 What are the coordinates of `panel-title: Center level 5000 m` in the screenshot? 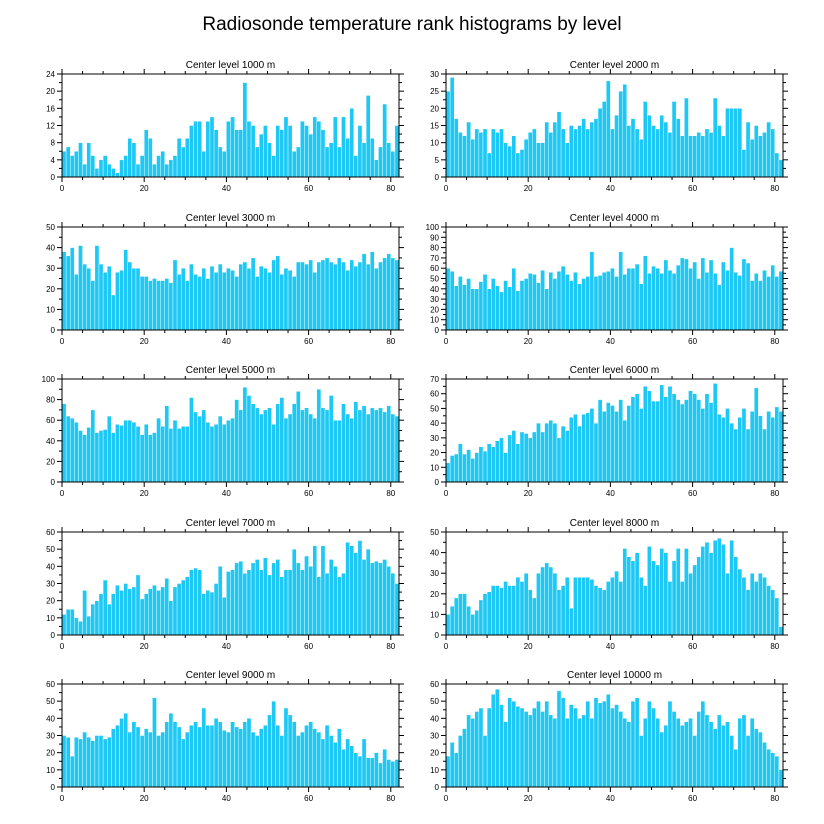 It's located at (231, 370).